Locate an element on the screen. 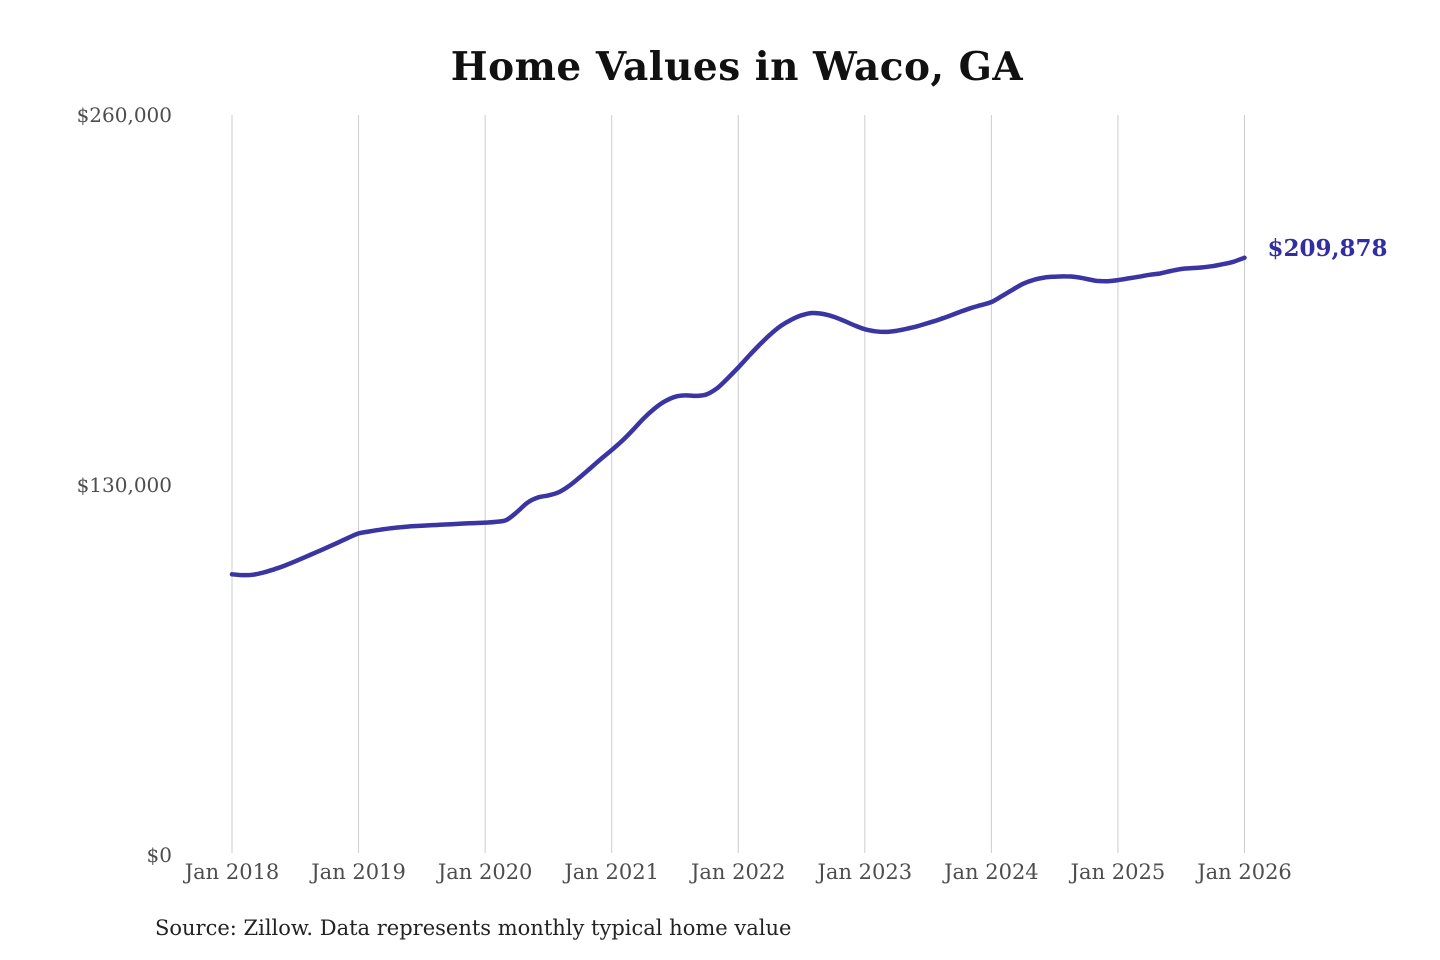 The width and height of the screenshot is (1440, 960). y-tick-label: $0 is located at coordinates (159, 855).